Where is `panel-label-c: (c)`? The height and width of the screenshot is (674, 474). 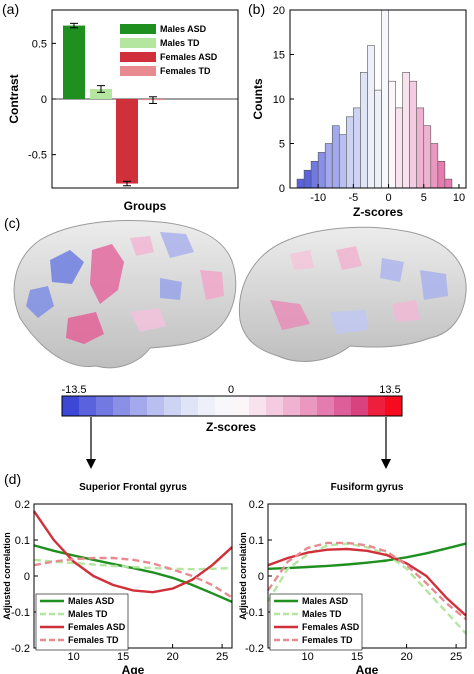
panel-label-c: (c) is located at coordinates (12, 223).